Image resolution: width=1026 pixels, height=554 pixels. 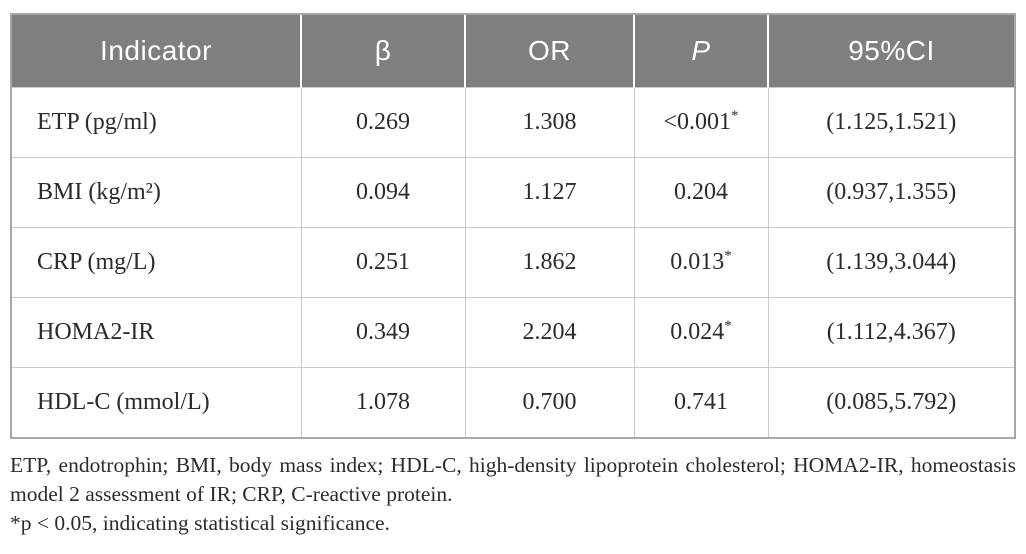 What do you see at coordinates (549, 401) in the screenshot?
I see `cell-or: 0.700` at bounding box center [549, 401].